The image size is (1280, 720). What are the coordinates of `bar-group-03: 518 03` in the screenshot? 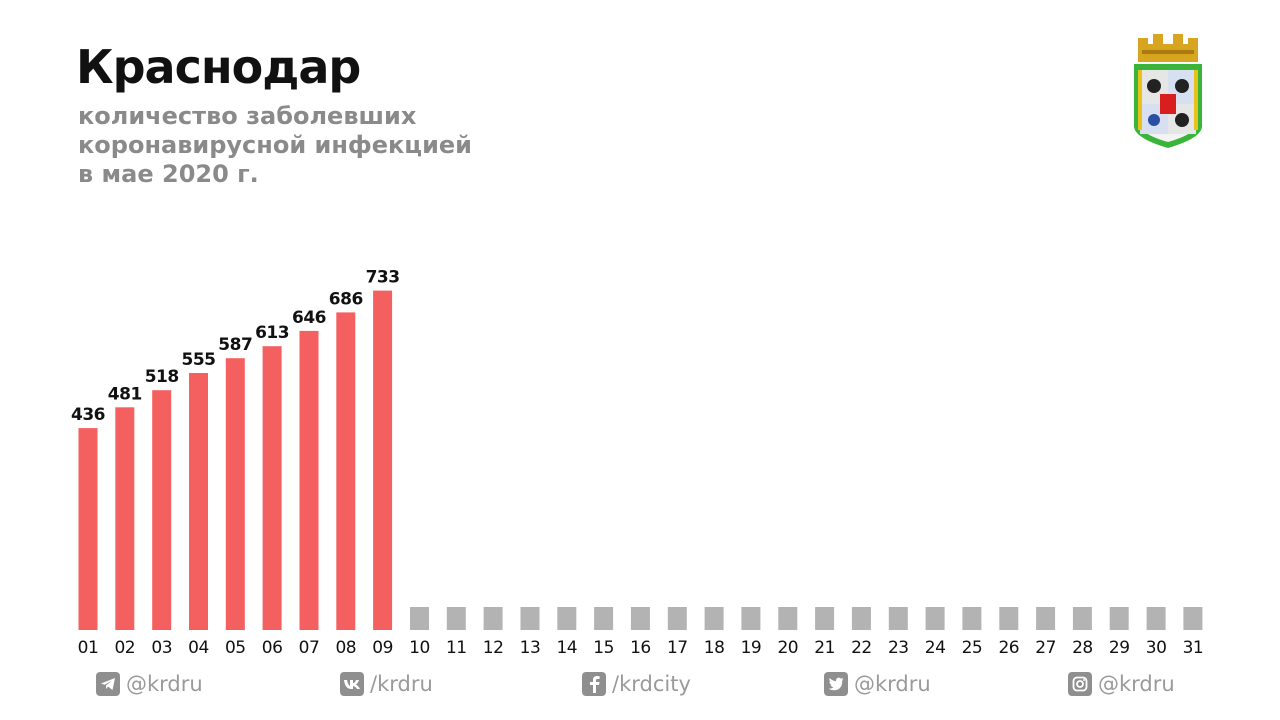 It's located at (162, 512).